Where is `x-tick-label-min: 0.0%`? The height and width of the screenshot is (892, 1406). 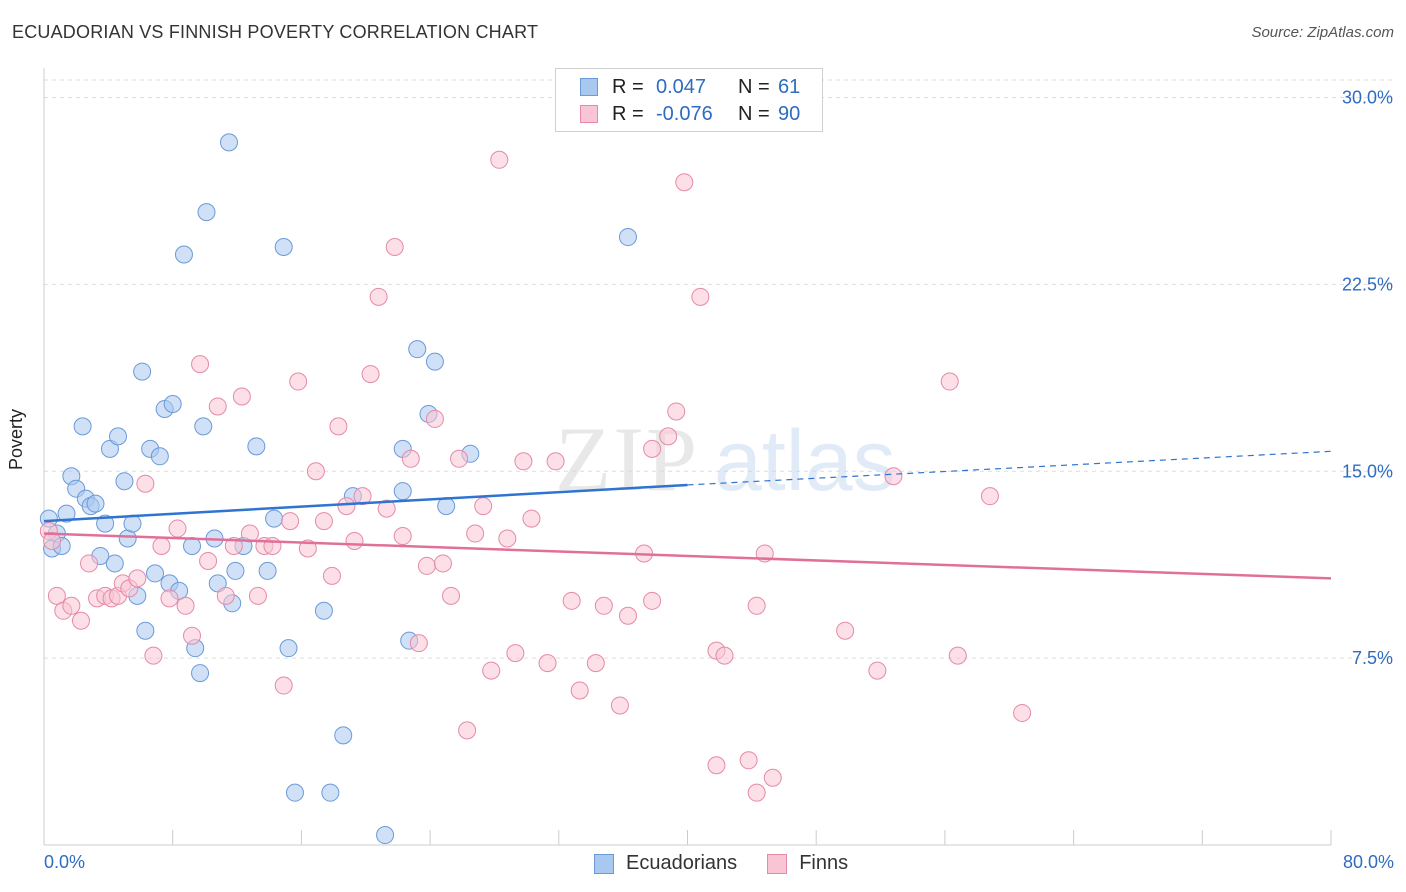 x-tick-label-min: 0.0% is located at coordinates (65, 862).